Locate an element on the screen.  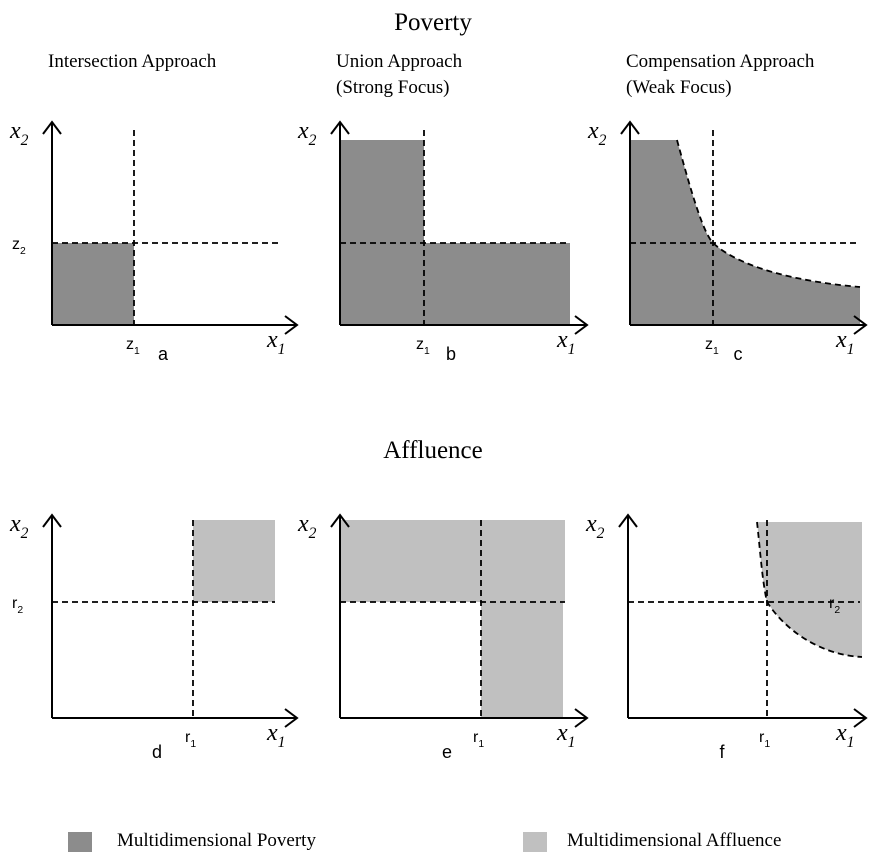
panel-title: Union Approach is located at coordinates (399, 61).